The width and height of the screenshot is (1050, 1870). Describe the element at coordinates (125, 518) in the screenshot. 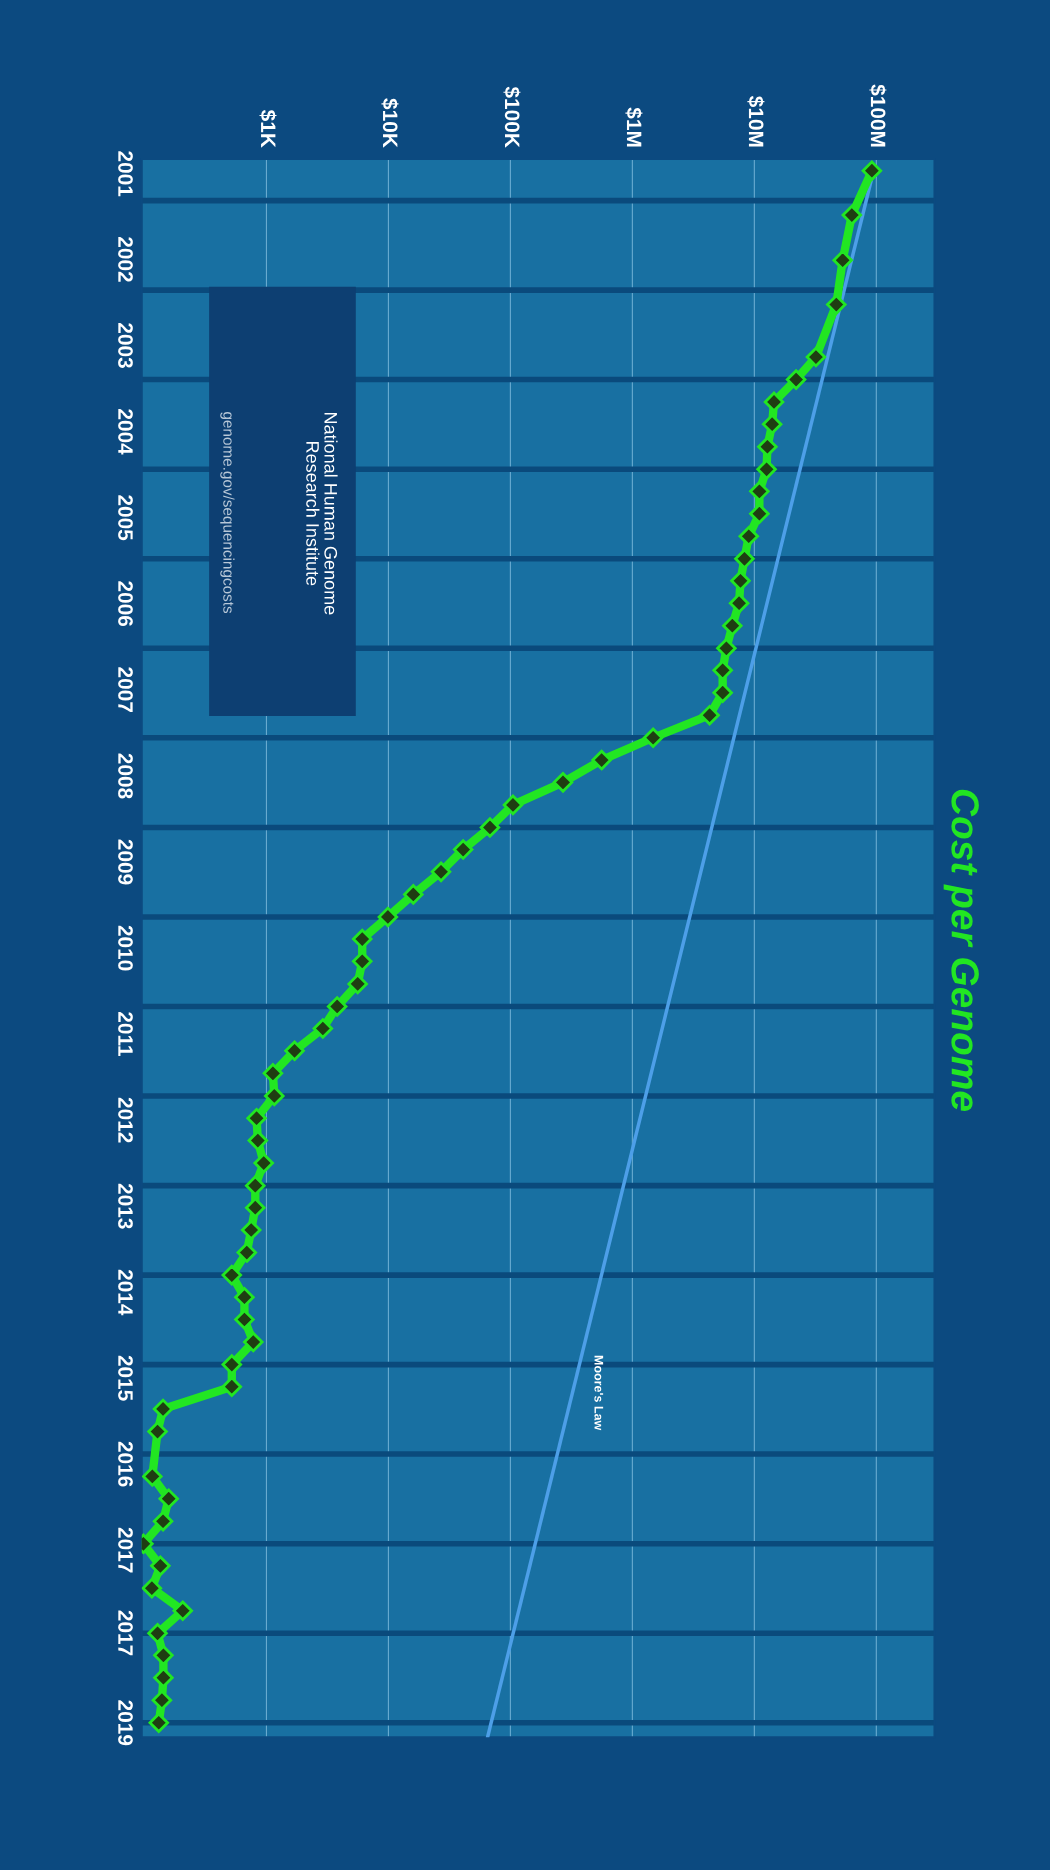

I see `y-tick-label: 2005` at that location.